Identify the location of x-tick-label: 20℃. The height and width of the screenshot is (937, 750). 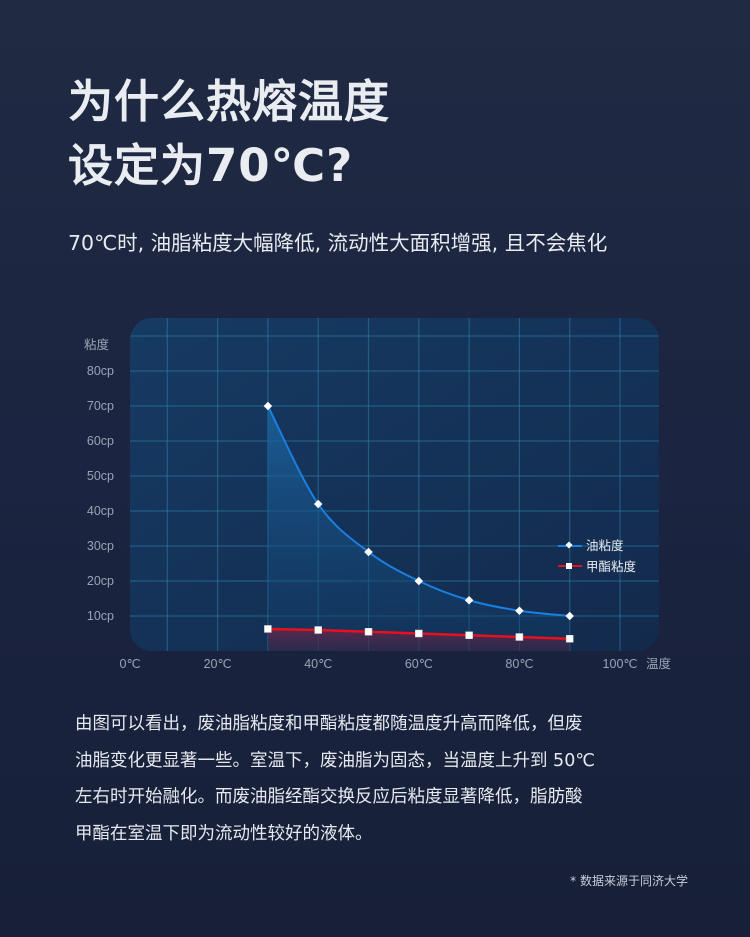
(218, 664).